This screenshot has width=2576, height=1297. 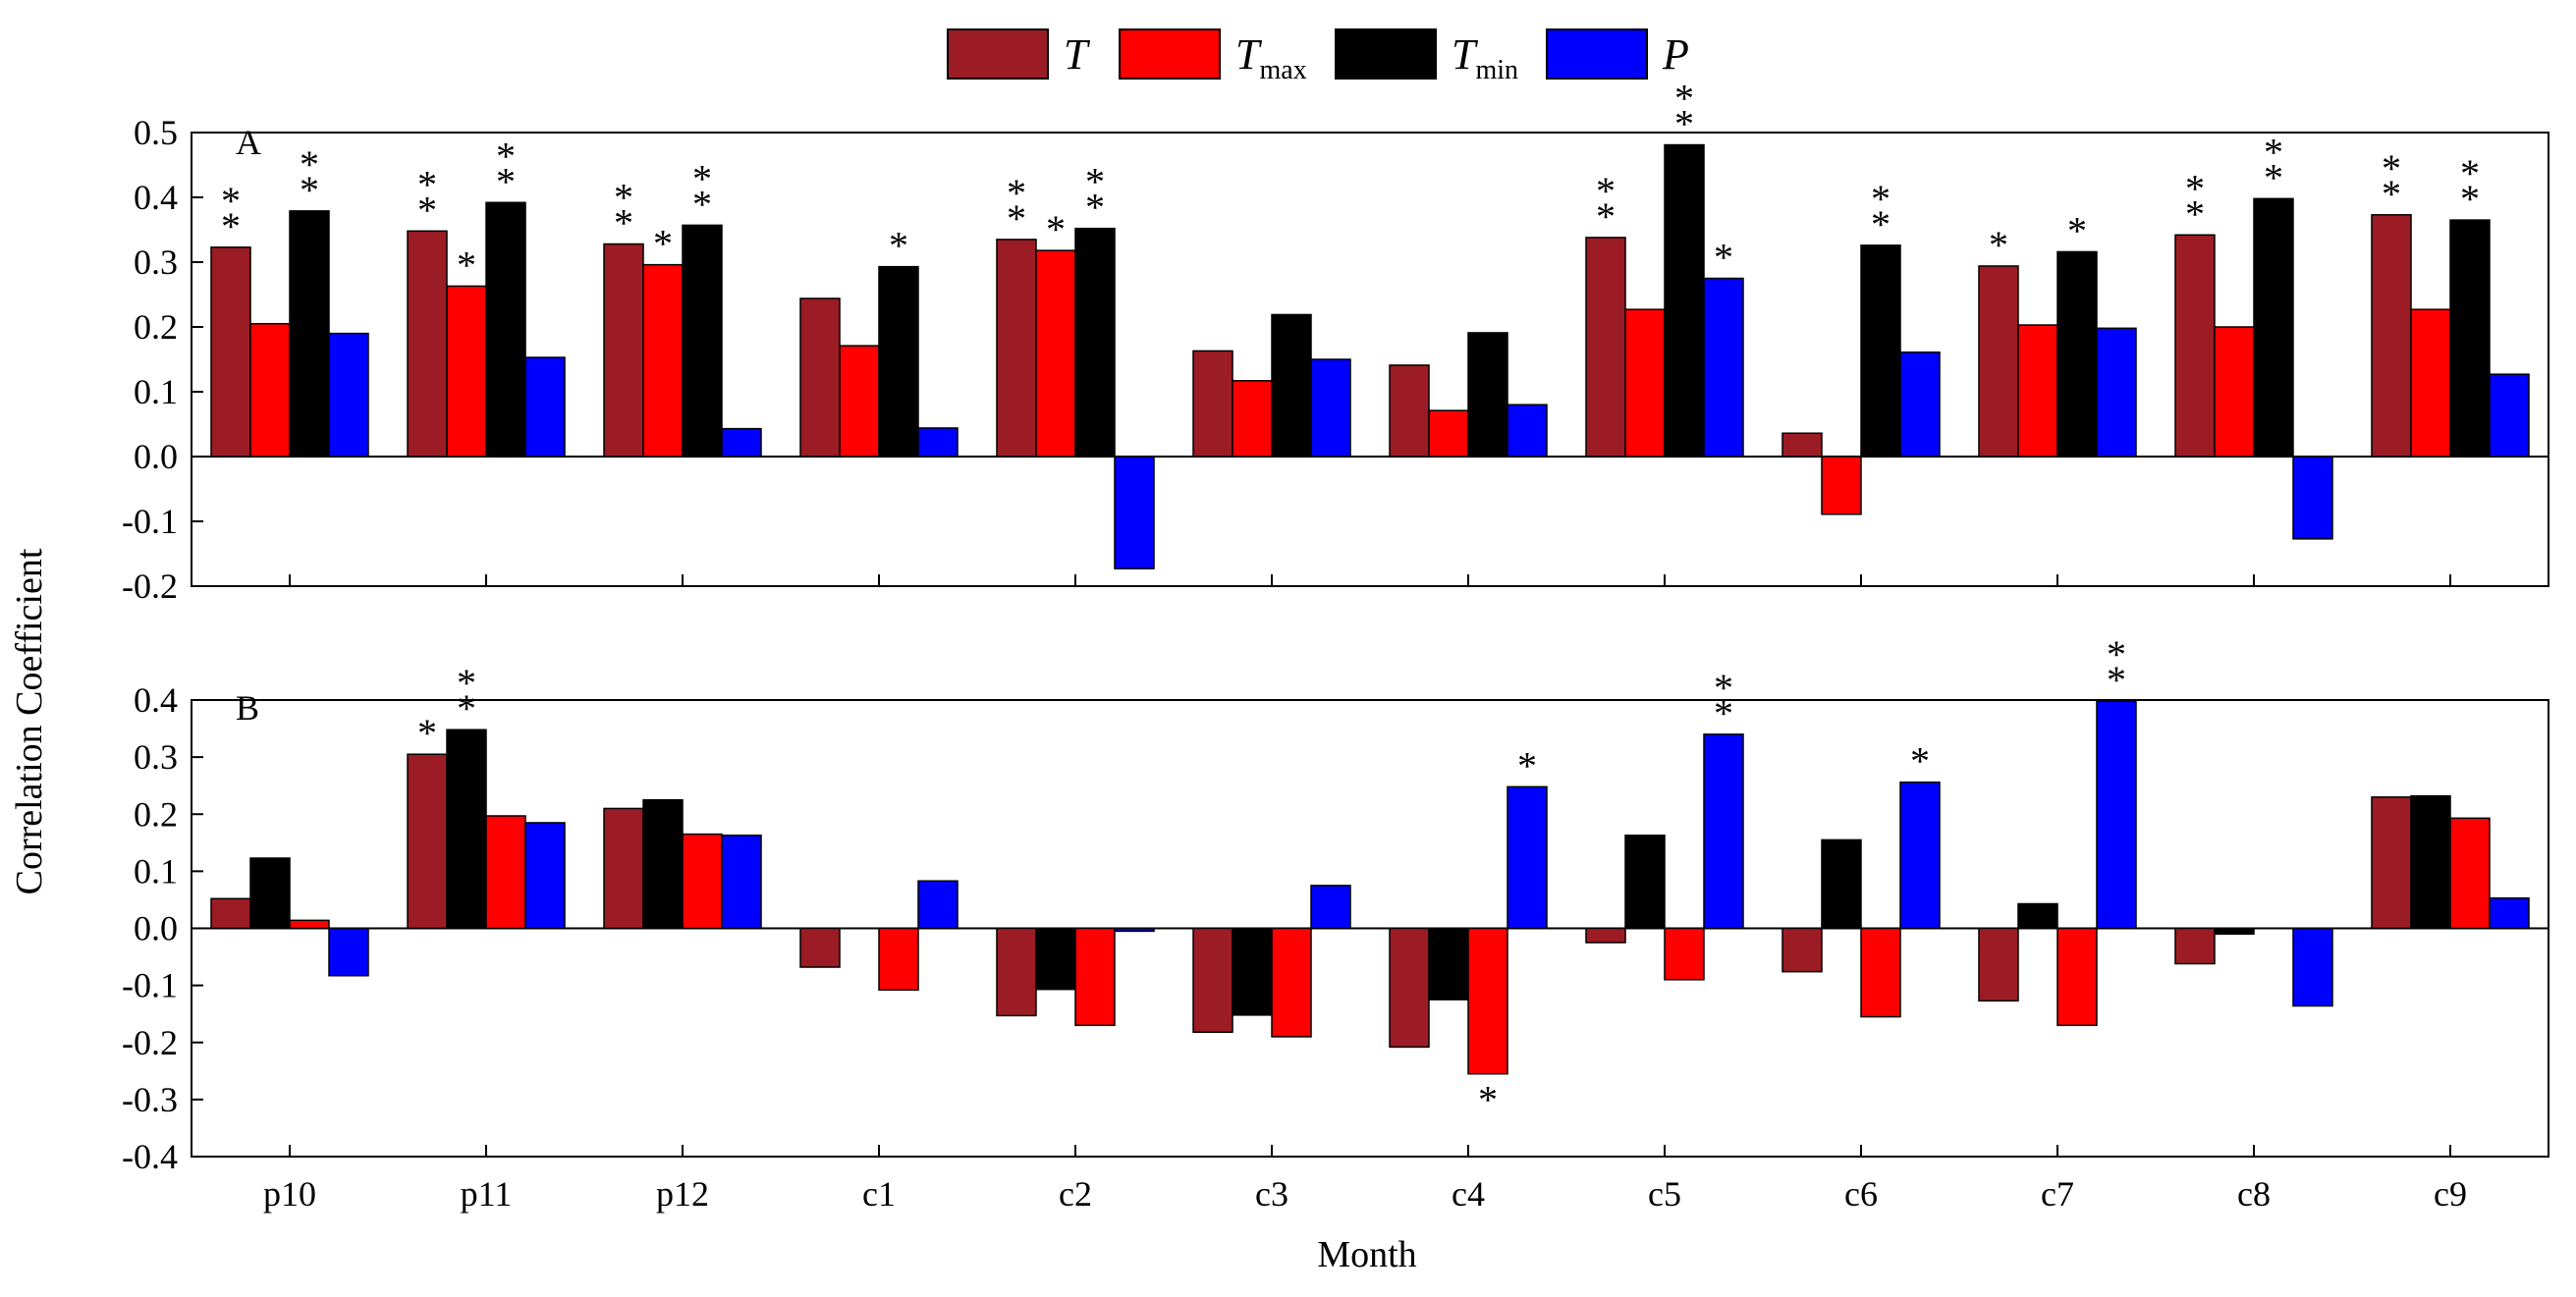 I want to click on sig-mark-b-tmin-p11: *, so click(x=467, y=683).